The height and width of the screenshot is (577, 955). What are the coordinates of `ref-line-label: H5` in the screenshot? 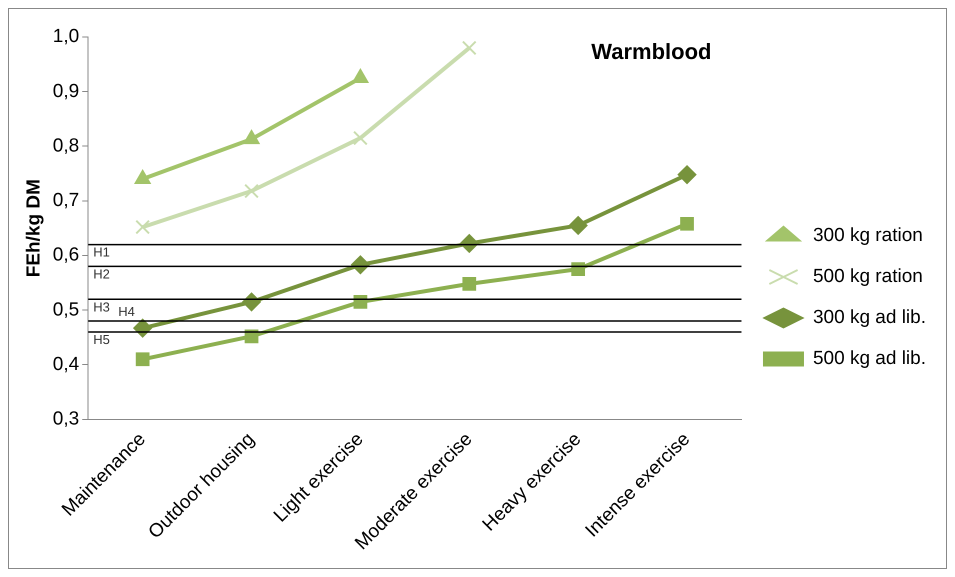 It's located at (101, 340).